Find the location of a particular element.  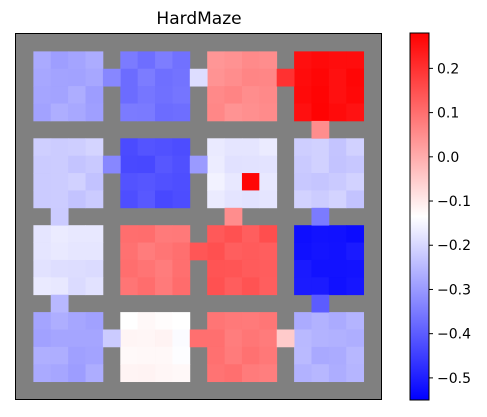

colorbar-tick-label: −0.5 is located at coordinates (454, 379).